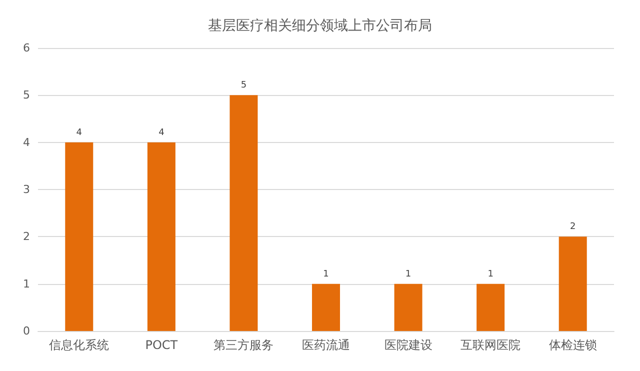  I want to click on y-tick-label: 4, so click(26, 142).